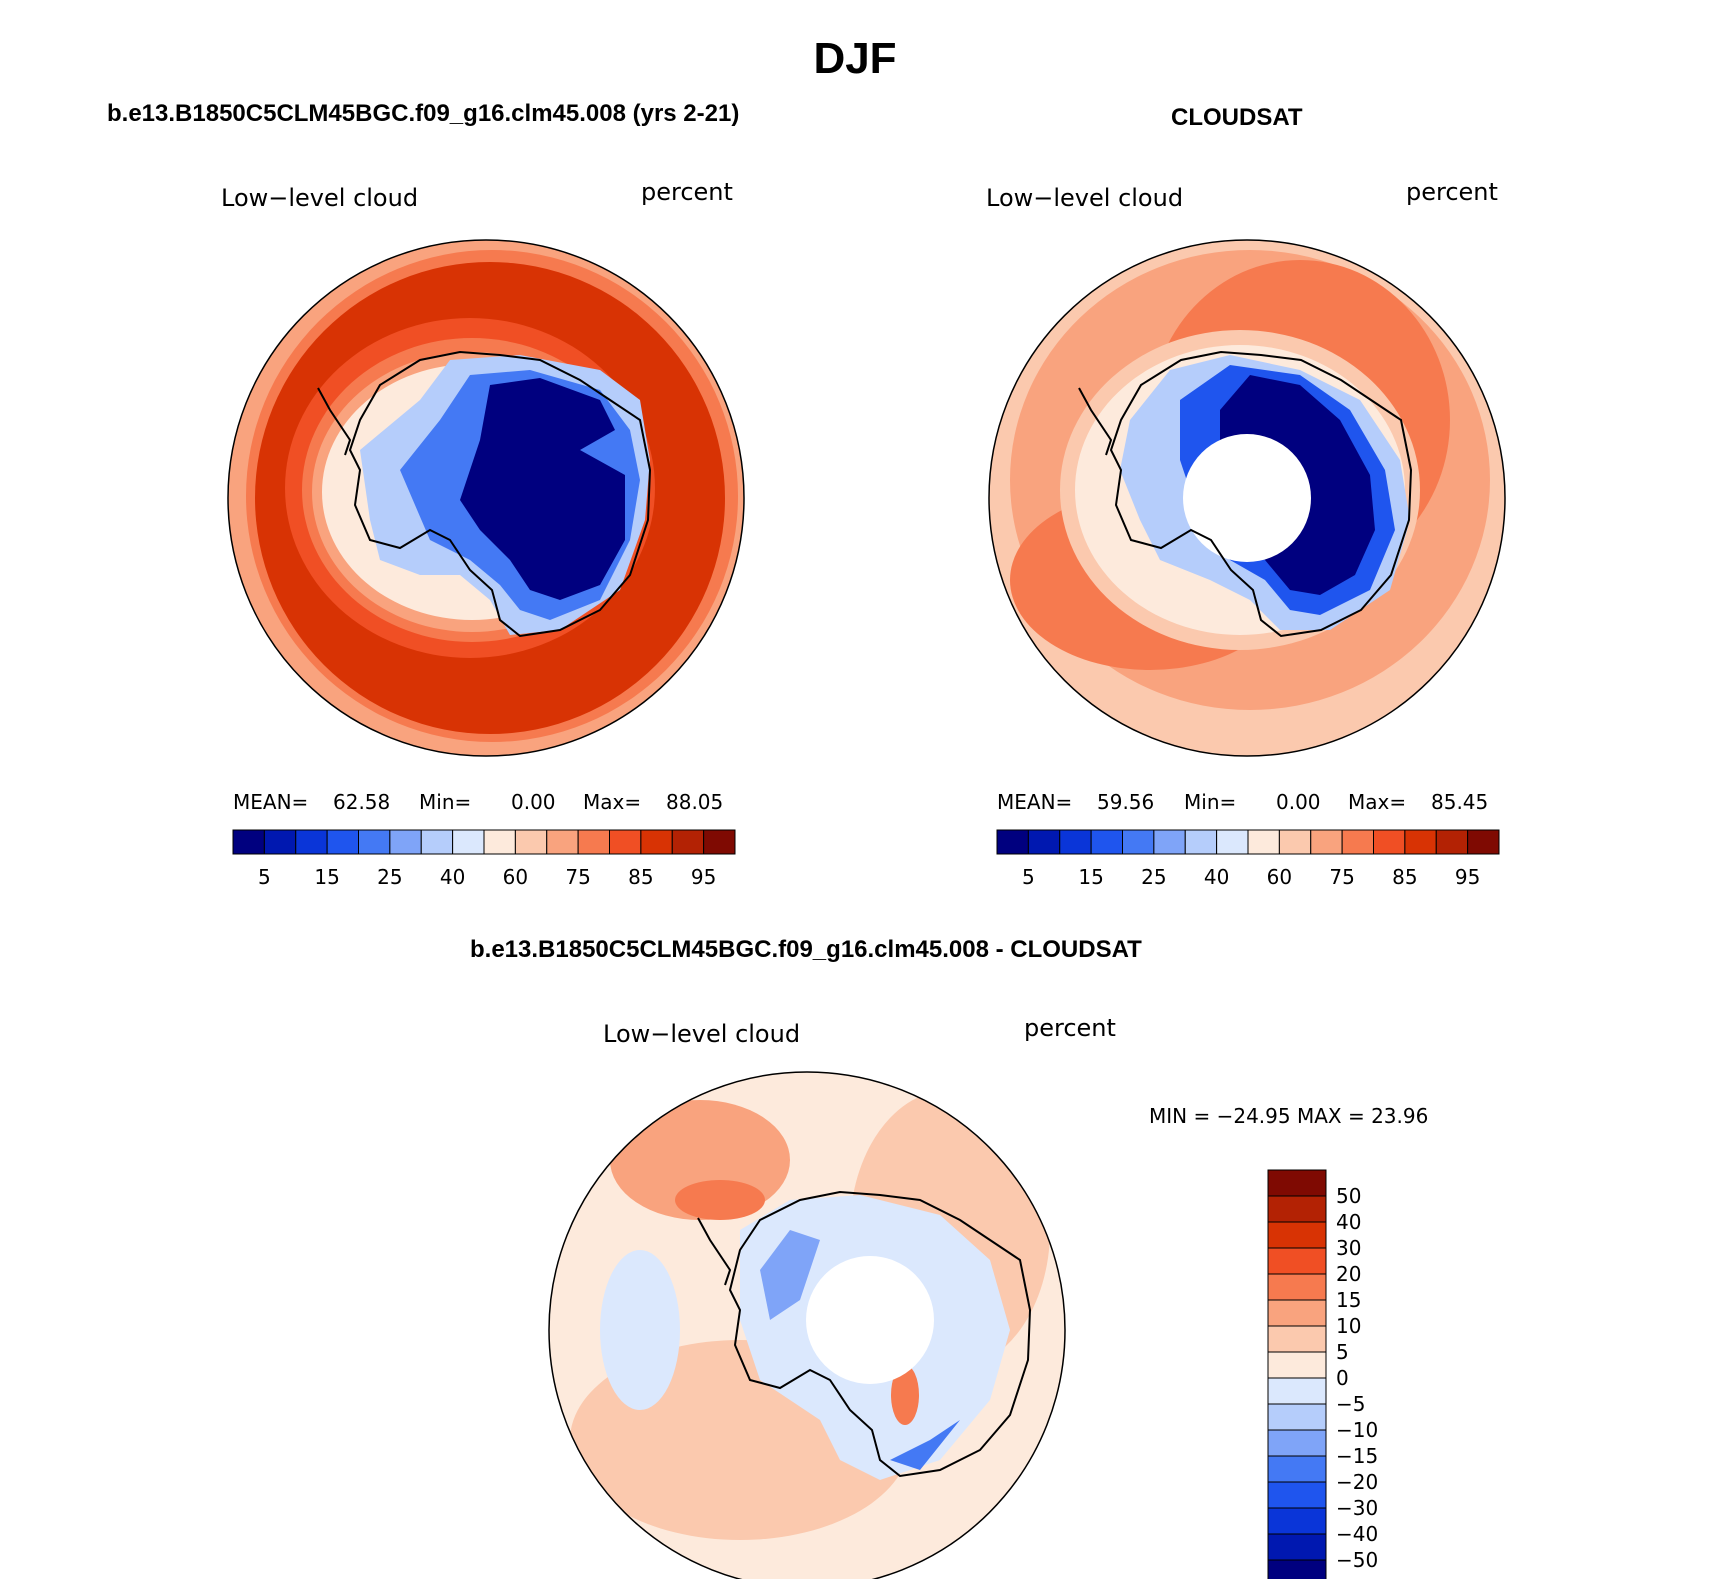  I want to click on diff-units-label: percent, so click(1070, 1028).